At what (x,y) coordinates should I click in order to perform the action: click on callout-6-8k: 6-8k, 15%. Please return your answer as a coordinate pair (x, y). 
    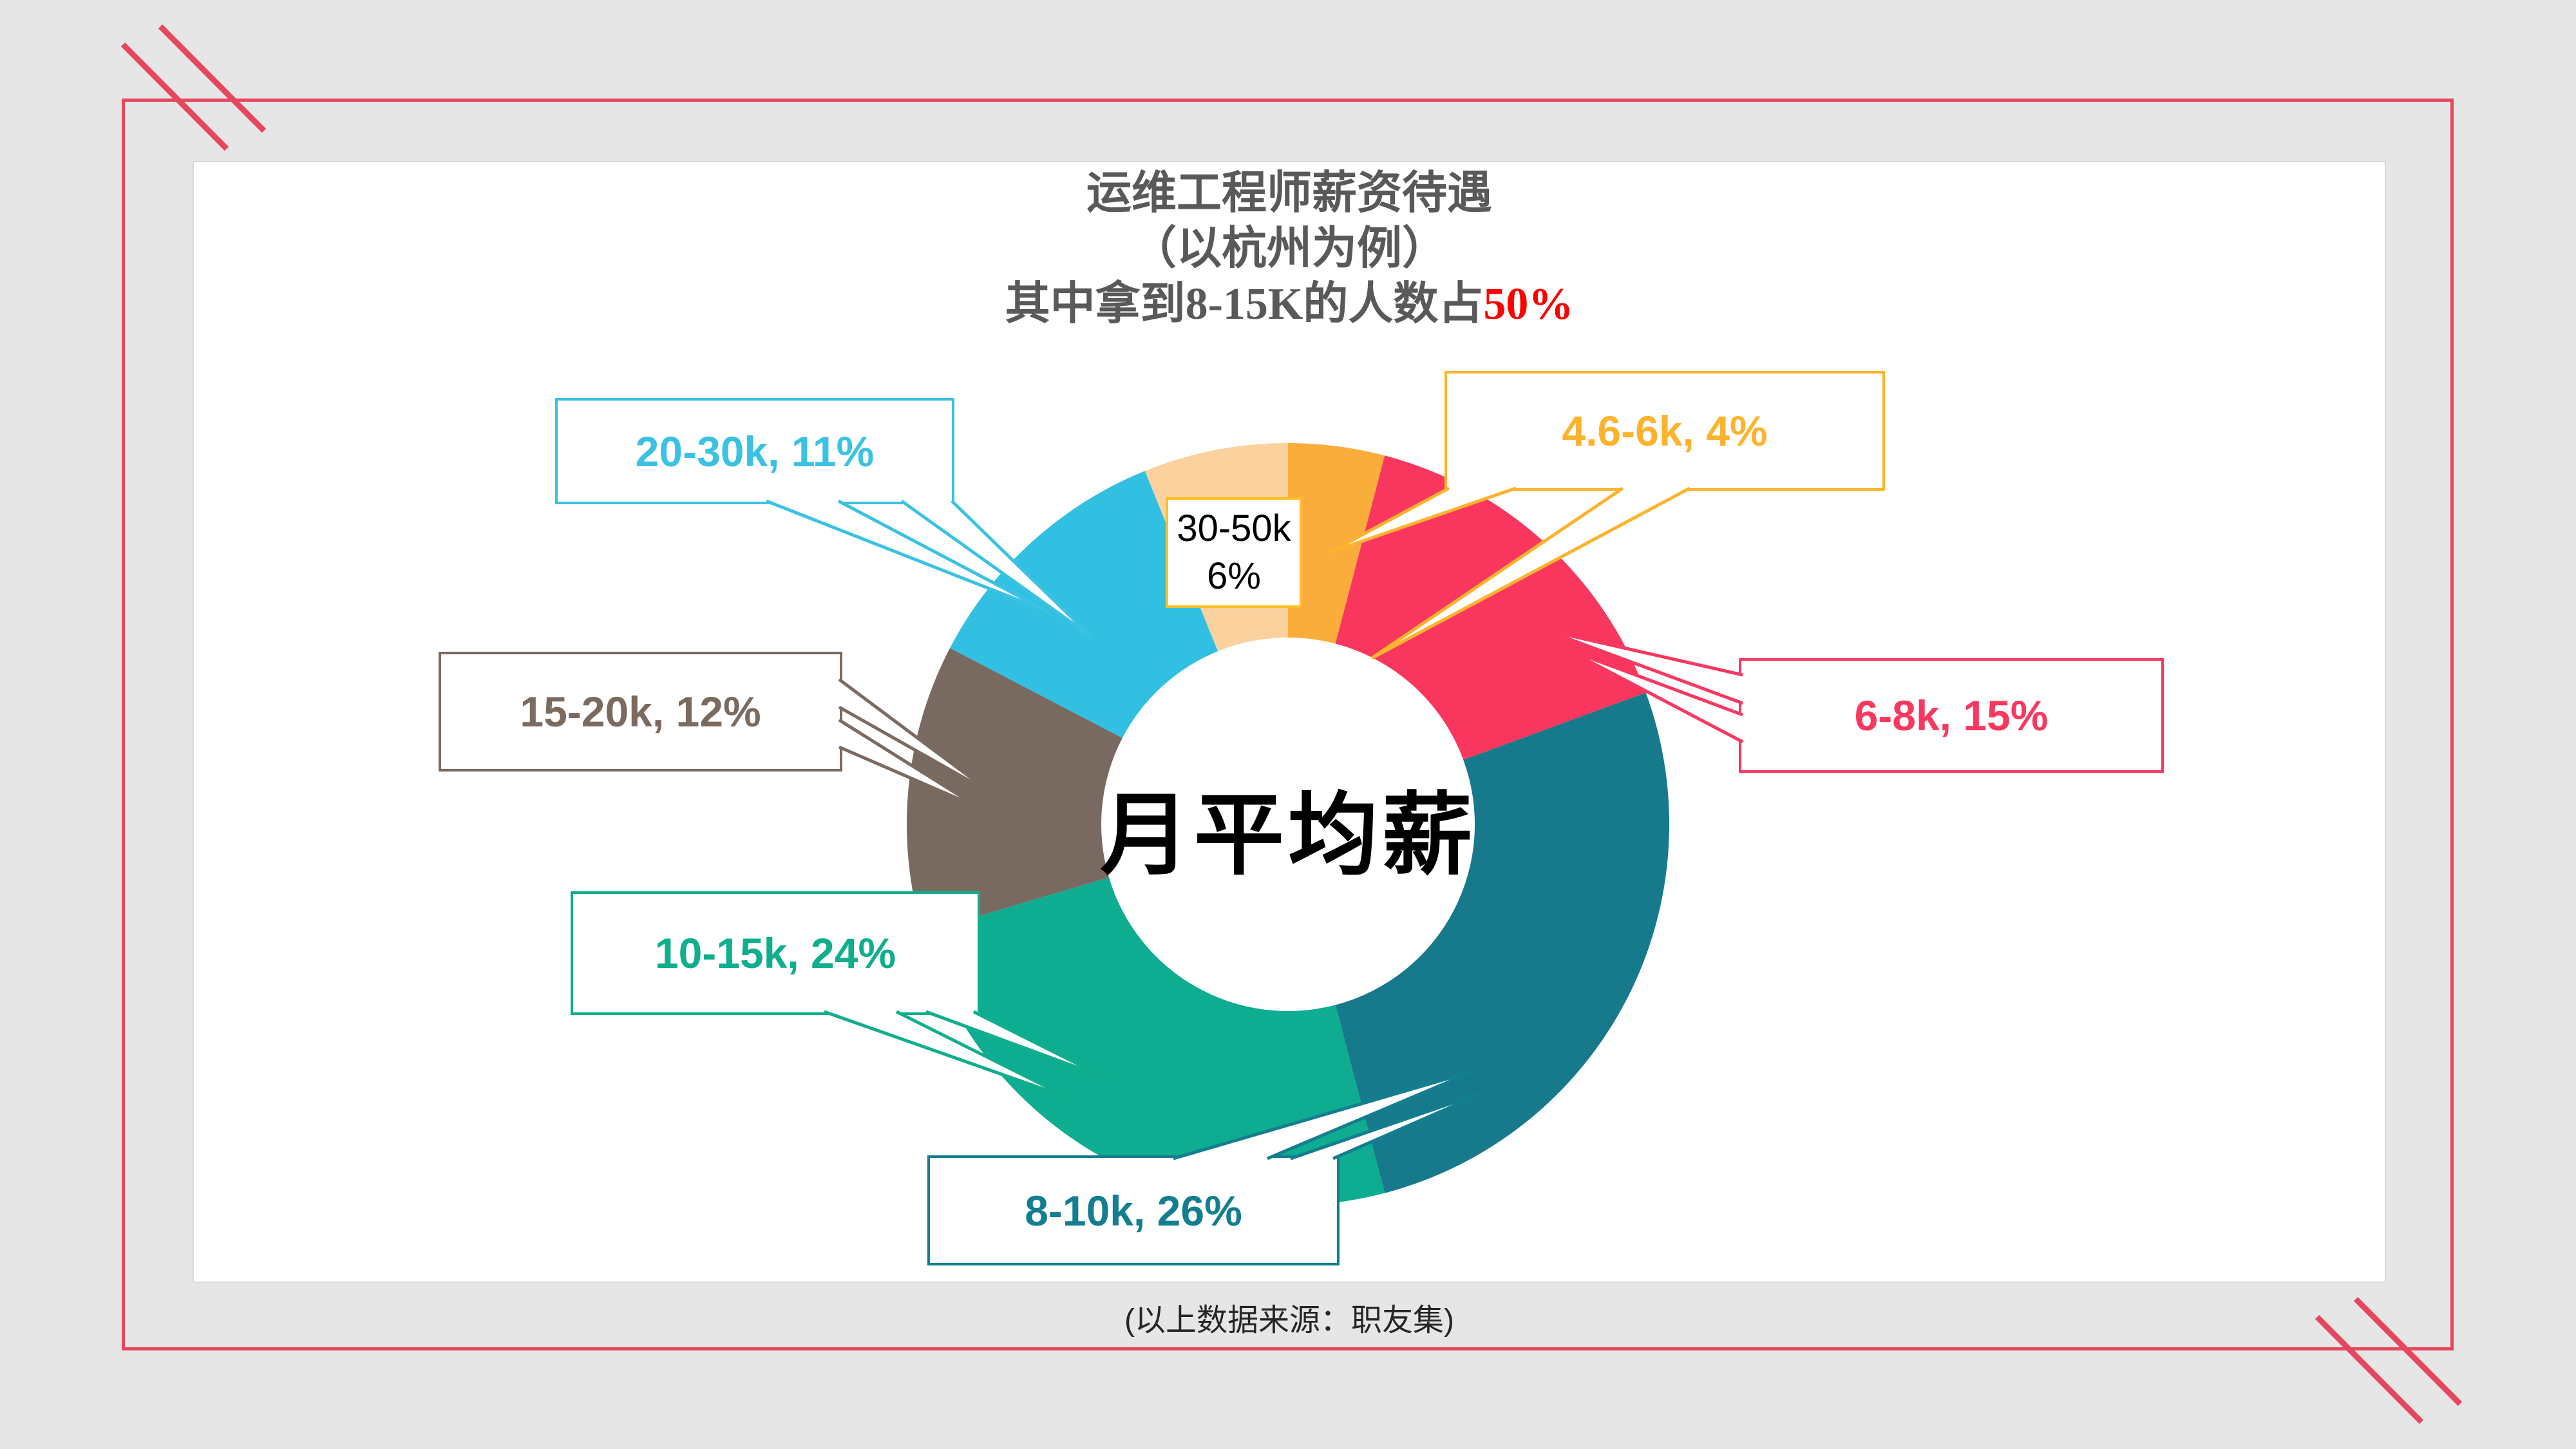
    Looking at the image, I should click on (1952, 716).